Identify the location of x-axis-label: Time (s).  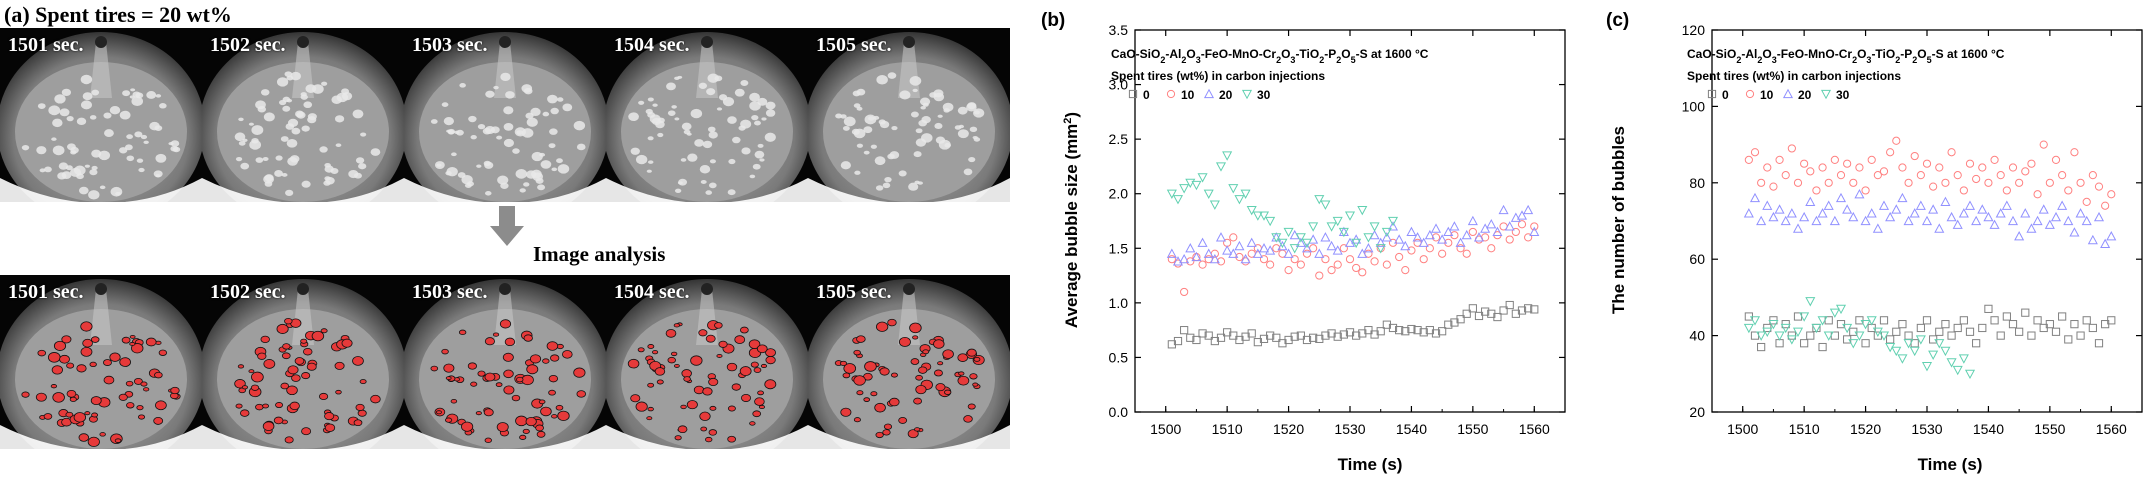
(1950, 464).